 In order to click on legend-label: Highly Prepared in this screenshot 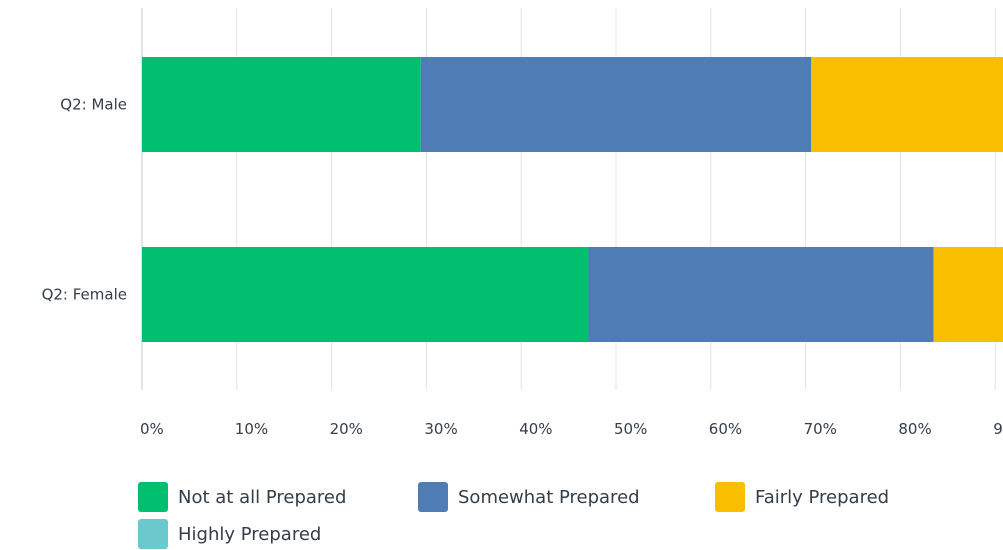, I will do `click(250, 534)`.